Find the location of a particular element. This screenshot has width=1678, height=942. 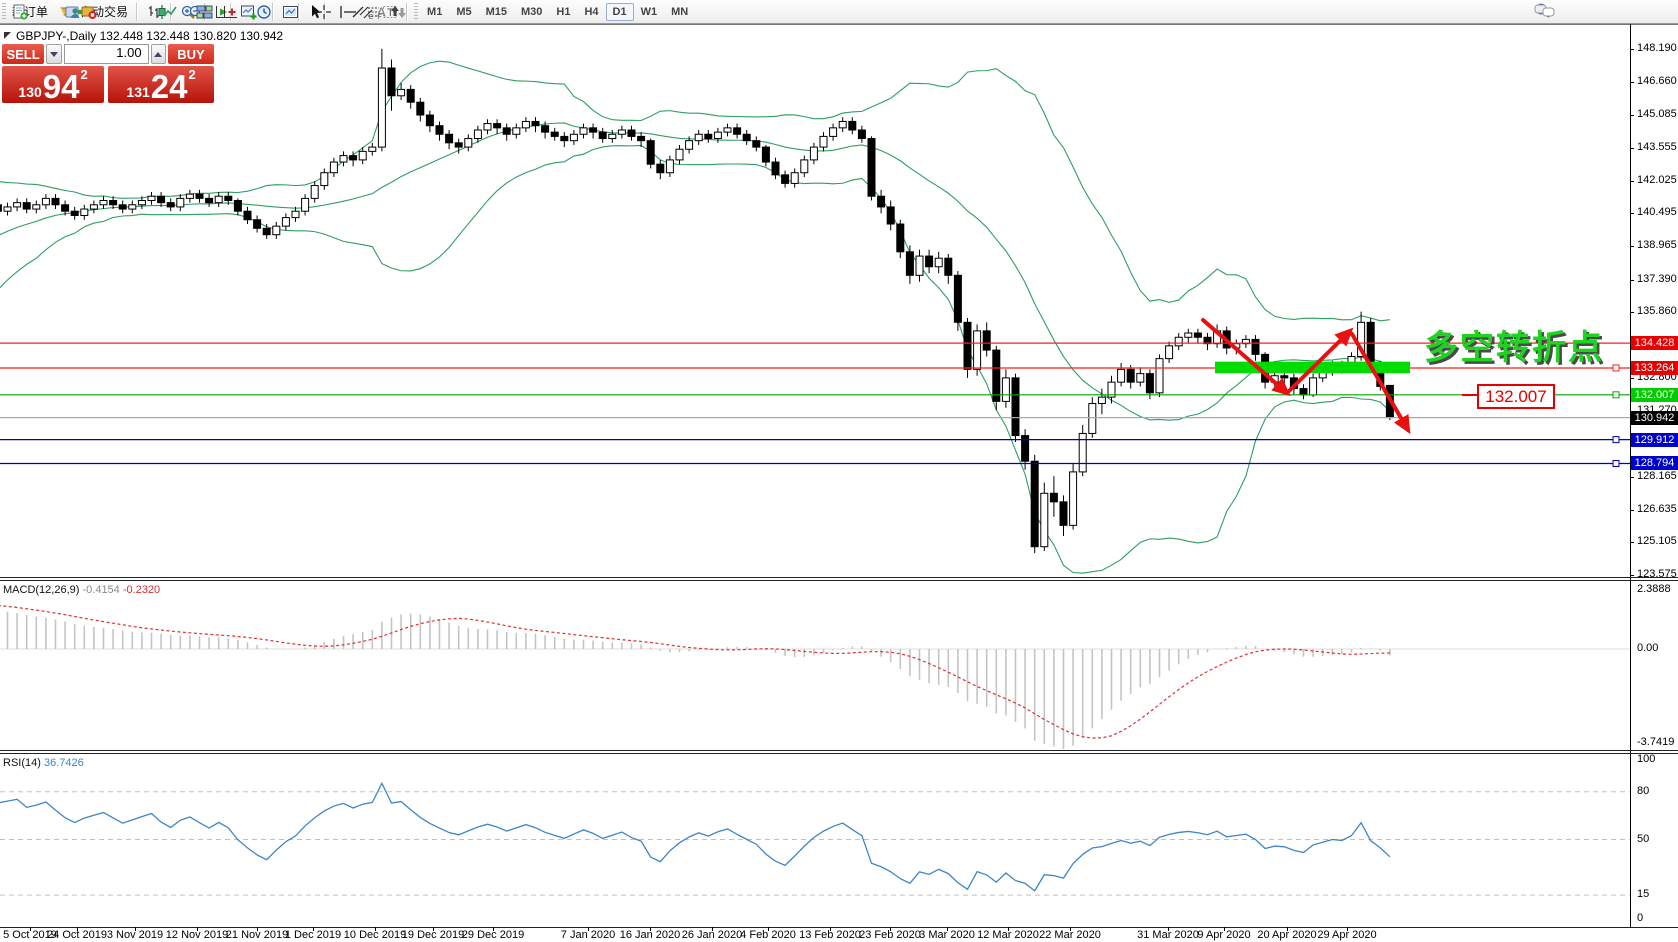

turning-point-annotation: 多空转折点 is located at coordinates (1514, 348).